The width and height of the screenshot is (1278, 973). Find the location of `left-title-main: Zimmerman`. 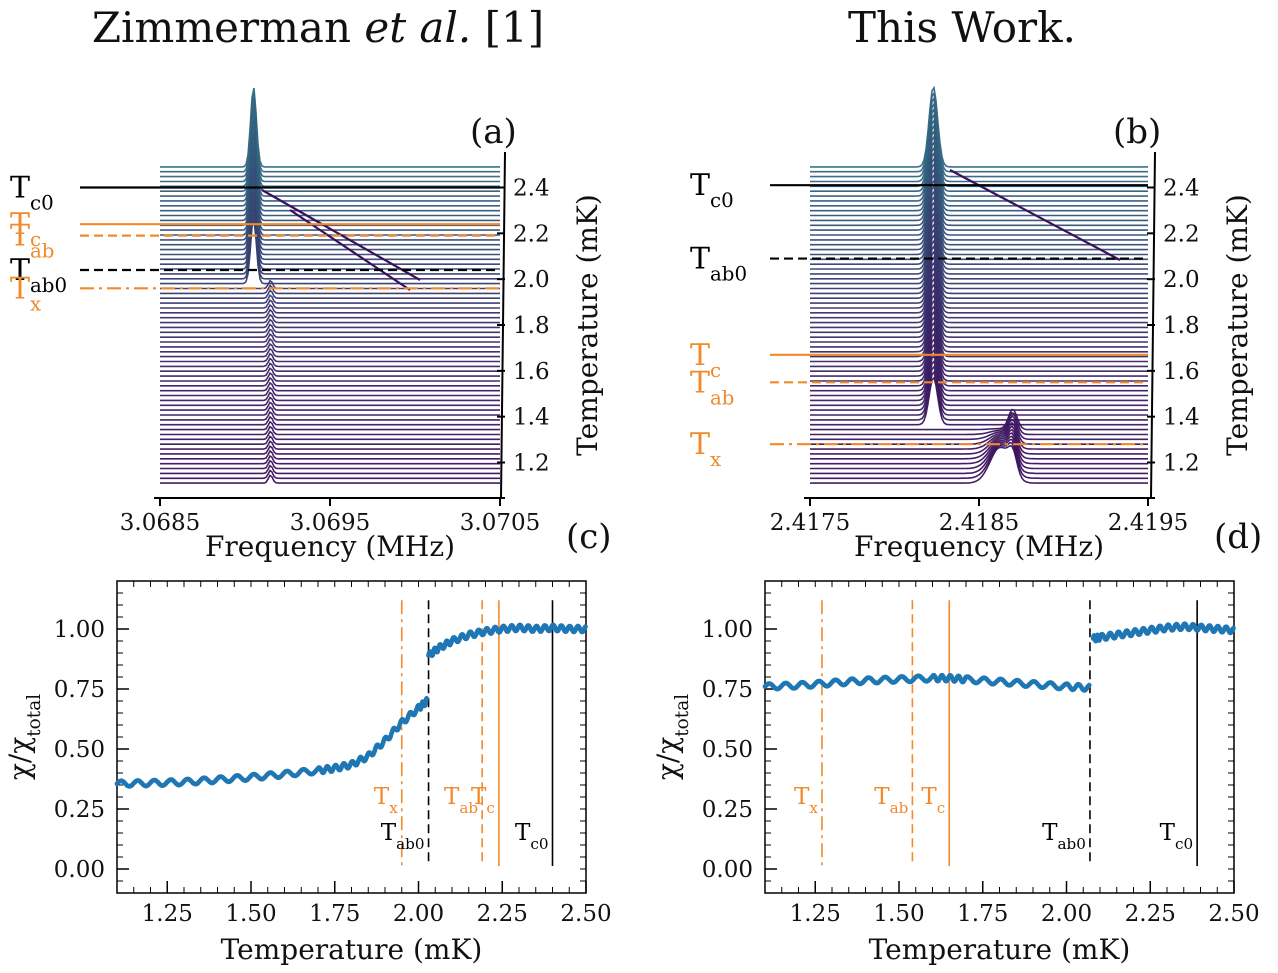

left-title-main: Zimmerman is located at coordinates (228, 27).